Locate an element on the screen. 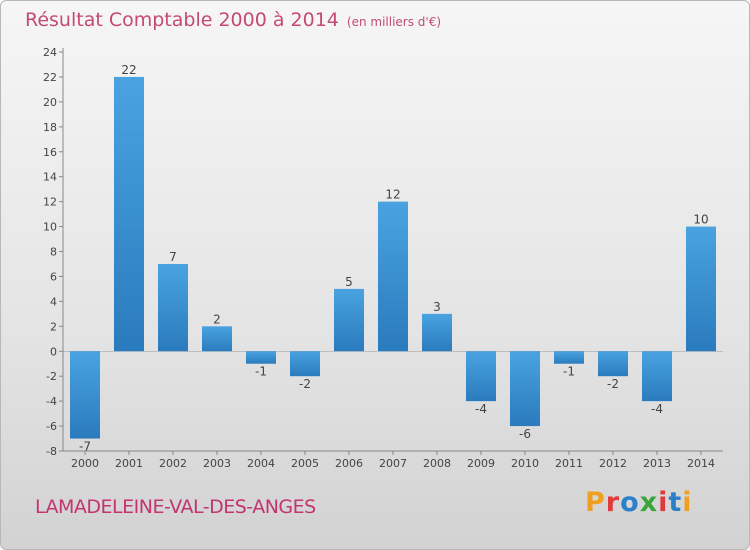 Image resolution: width=750 pixels, height=550 pixels. y-tick-label: 2 is located at coordinates (53, 326).